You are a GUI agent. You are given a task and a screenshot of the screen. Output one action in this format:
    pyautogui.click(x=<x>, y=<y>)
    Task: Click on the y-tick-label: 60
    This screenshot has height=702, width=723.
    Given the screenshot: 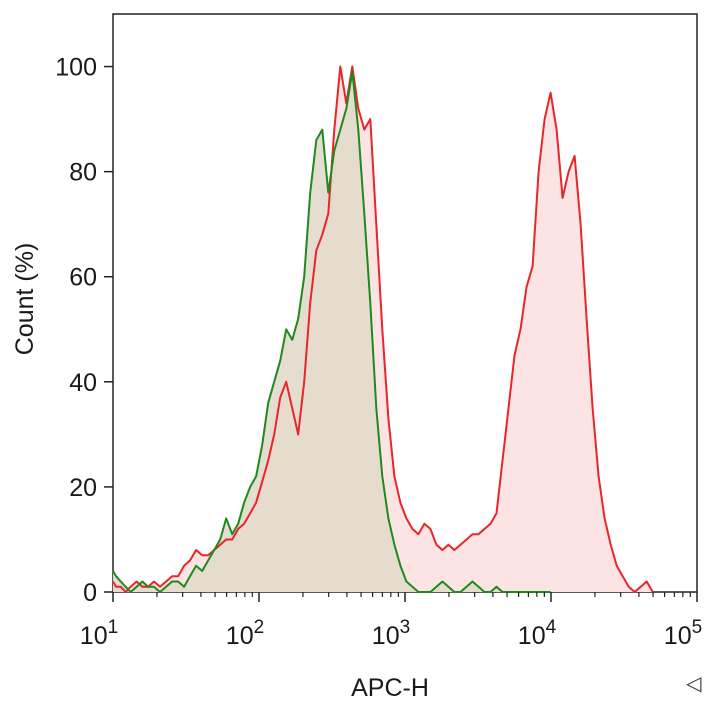 What is the action you would take?
    pyautogui.click(x=83, y=278)
    